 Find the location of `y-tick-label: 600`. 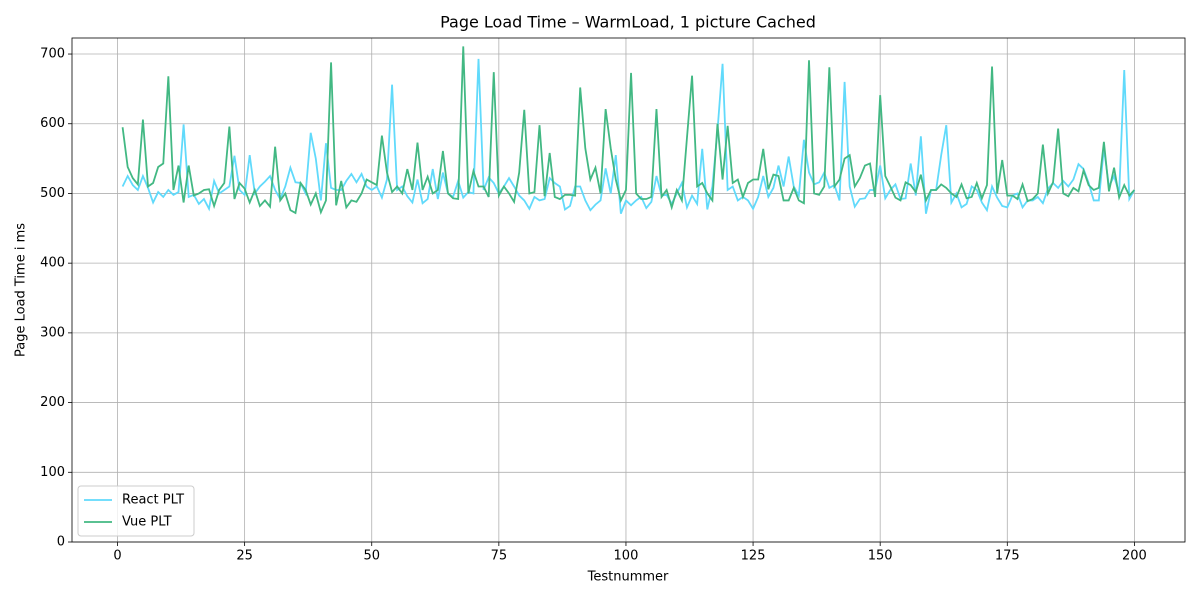

y-tick-label: 600 is located at coordinates (52, 123).